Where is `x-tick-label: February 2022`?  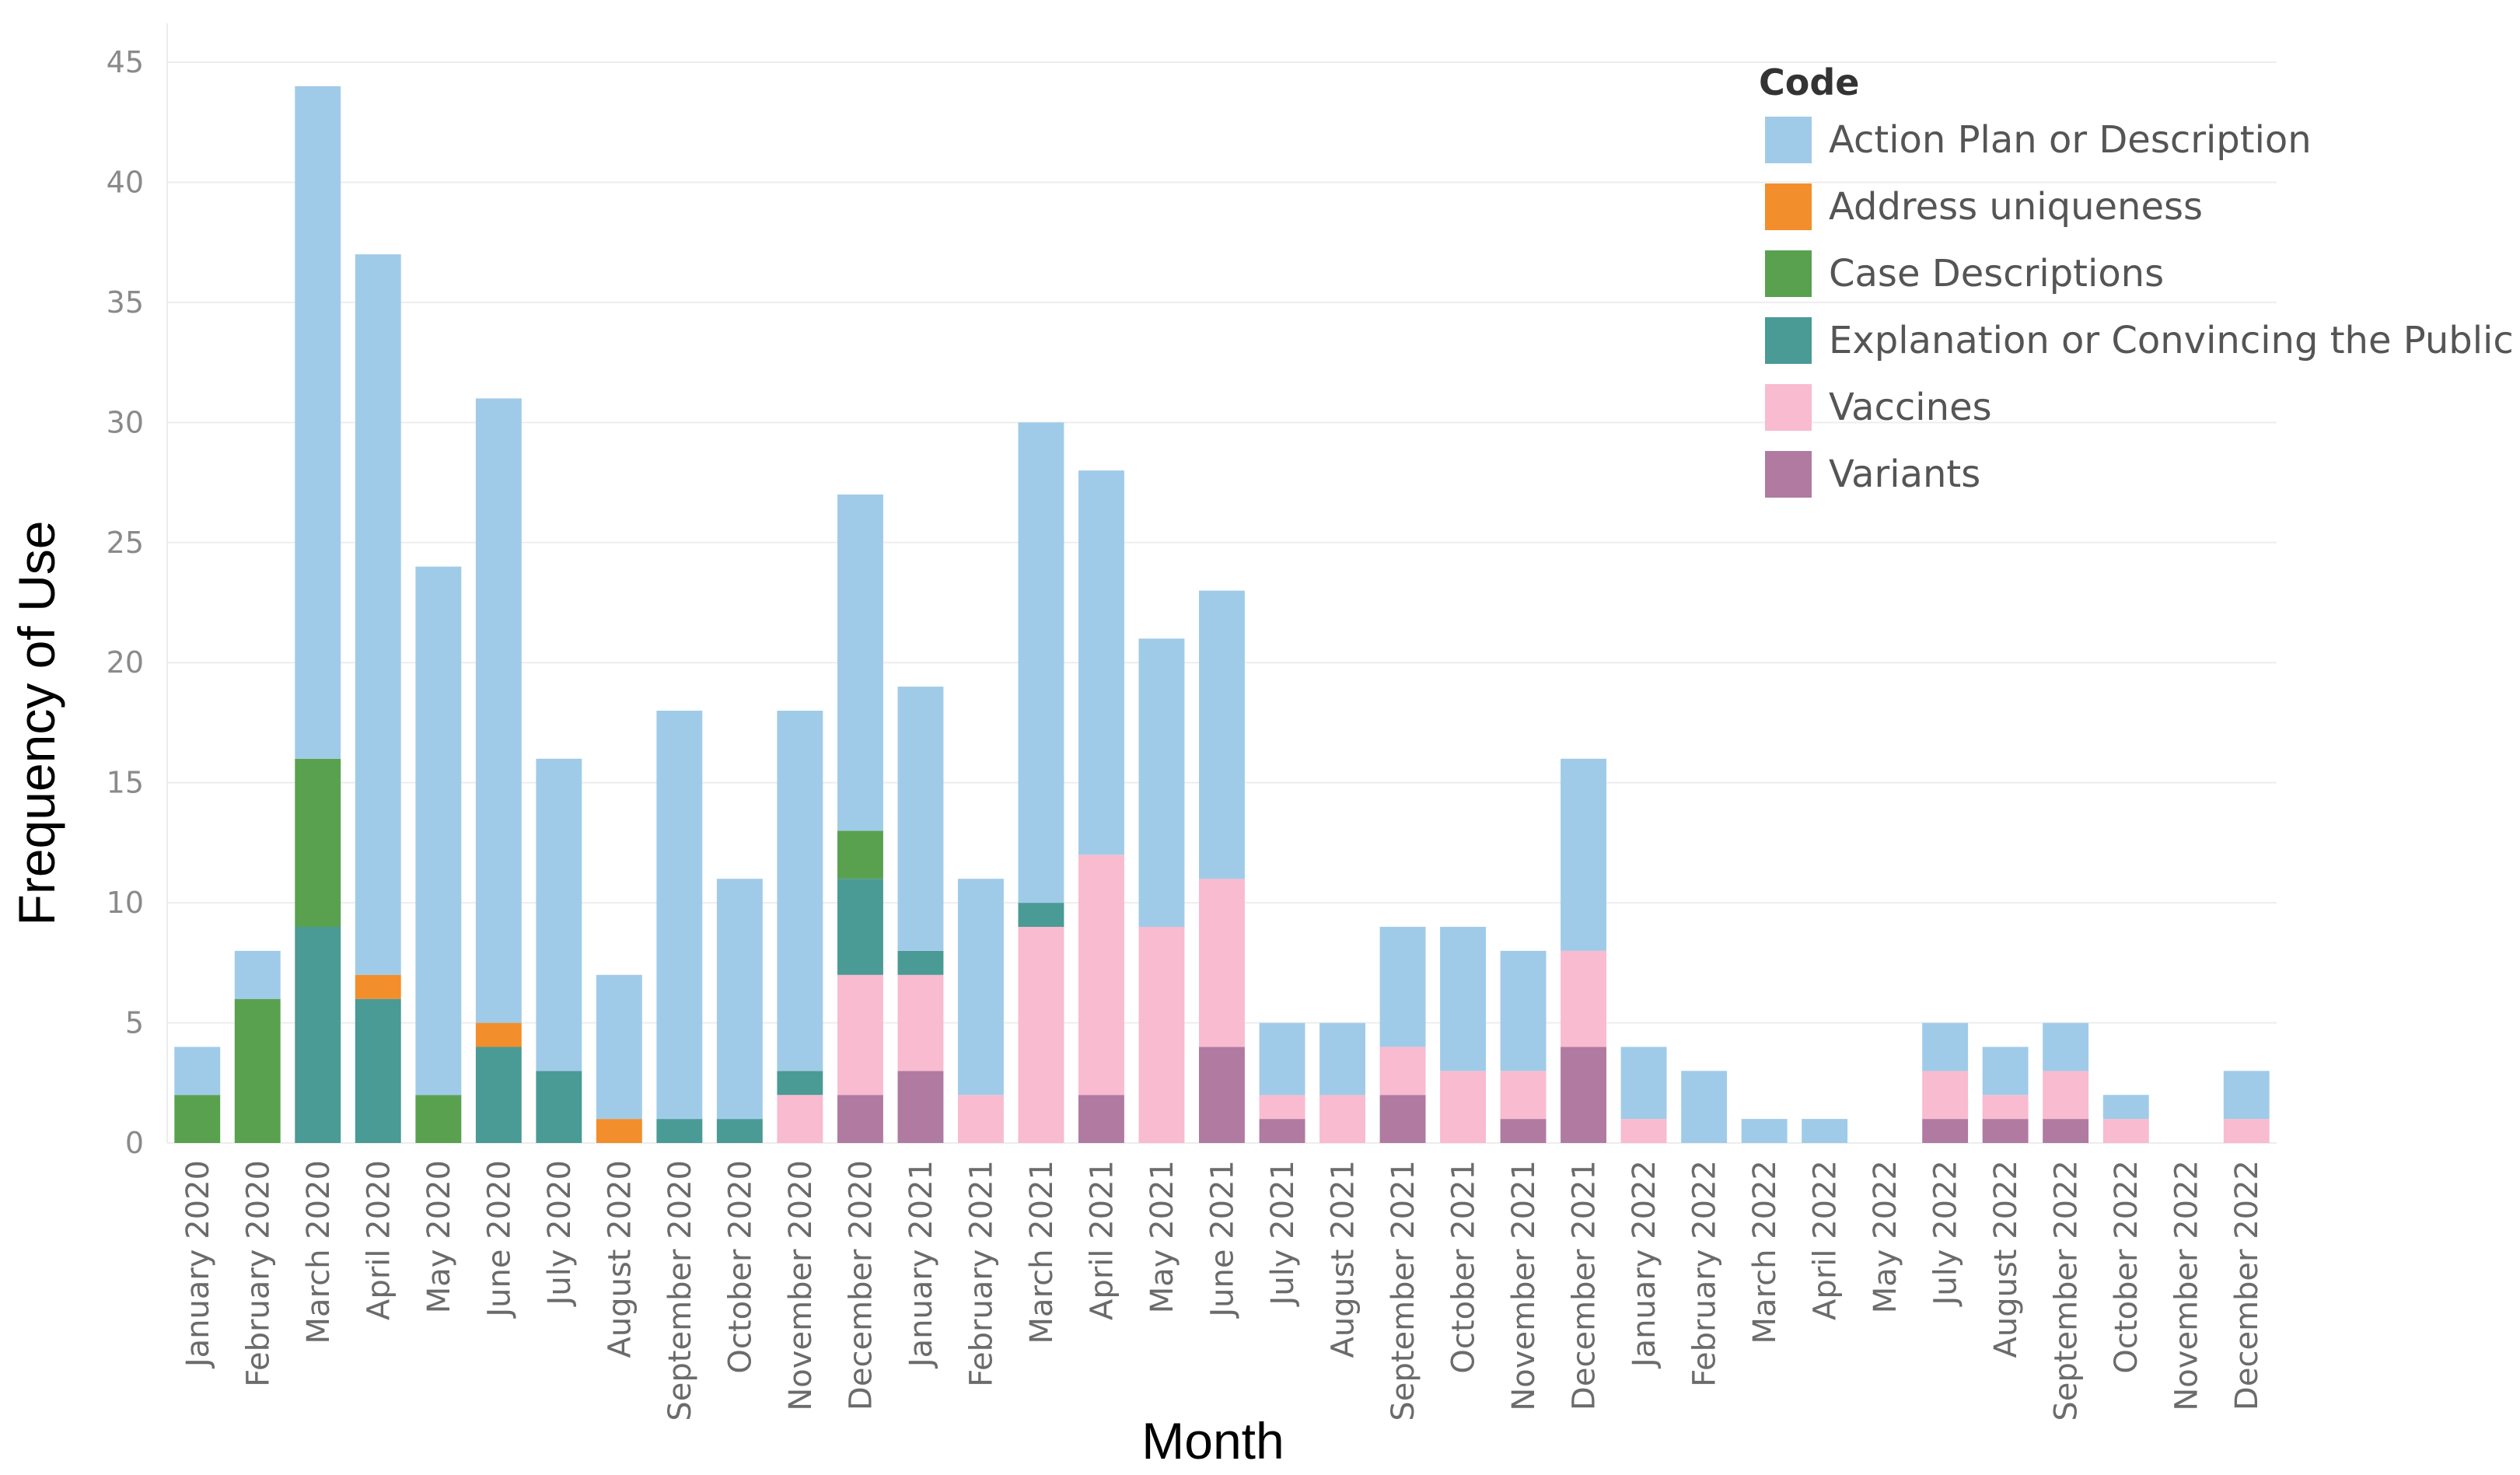
x-tick-label: February 2022 is located at coordinates (1705, 1273).